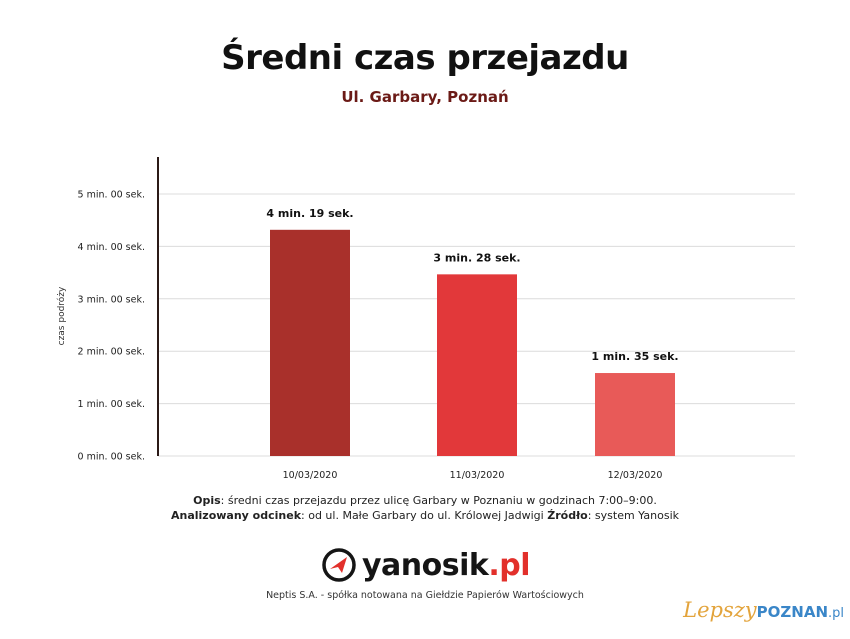 The height and width of the screenshot is (639, 850). What do you see at coordinates (836, 613) in the screenshot?
I see `watermark-part3: .pl` at bounding box center [836, 613].